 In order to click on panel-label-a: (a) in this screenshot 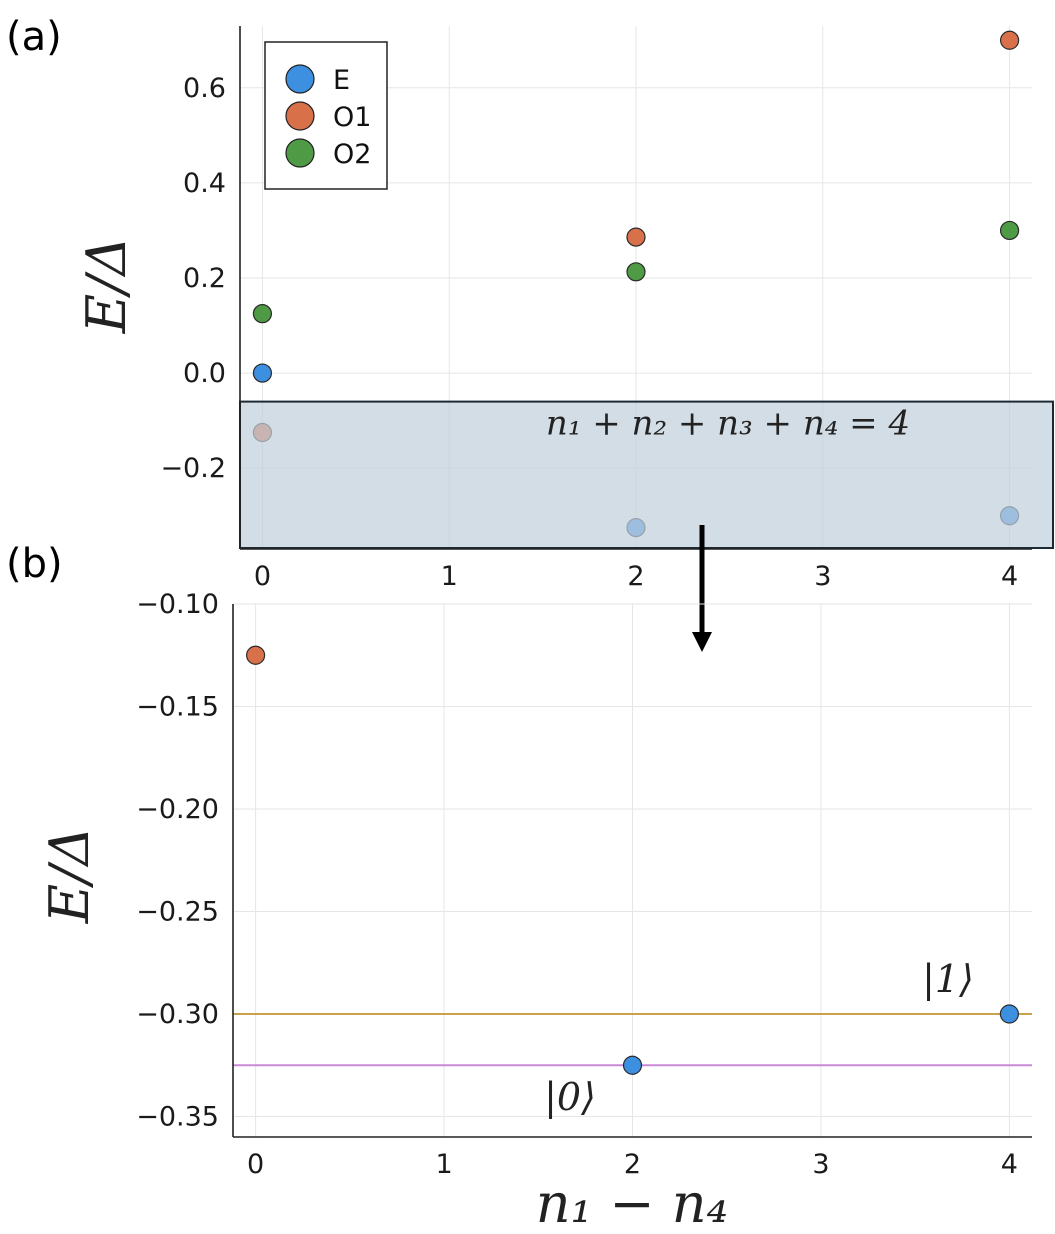, I will do `click(34, 37)`.